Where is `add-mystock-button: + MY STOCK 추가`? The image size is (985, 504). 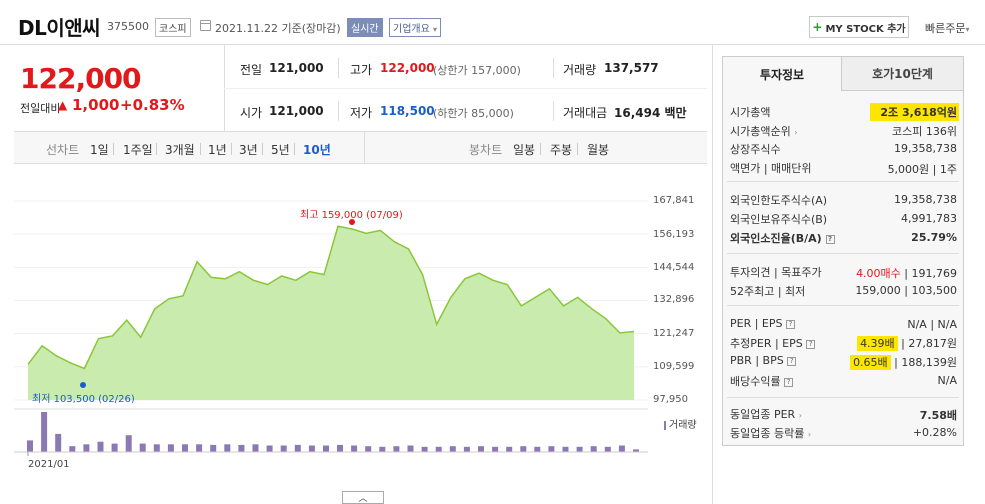 add-mystock-button: + MY STOCK 추가 is located at coordinates (859, 27).